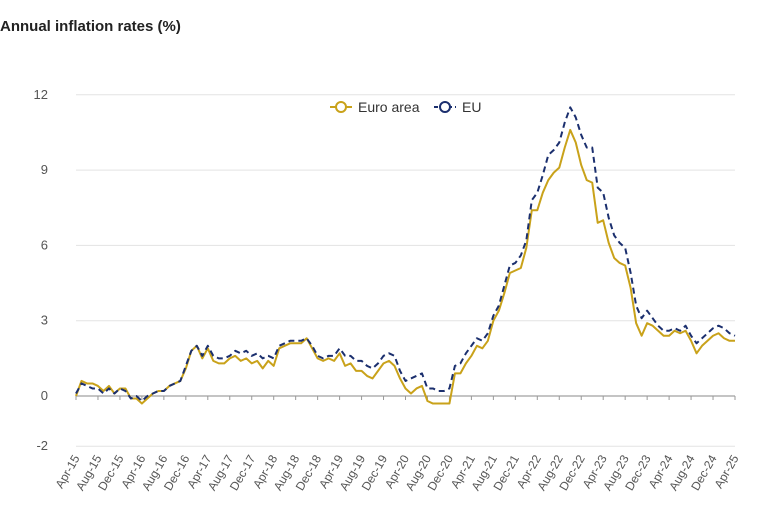  I want to click on legend-label: Euro area, so click(389, 107).